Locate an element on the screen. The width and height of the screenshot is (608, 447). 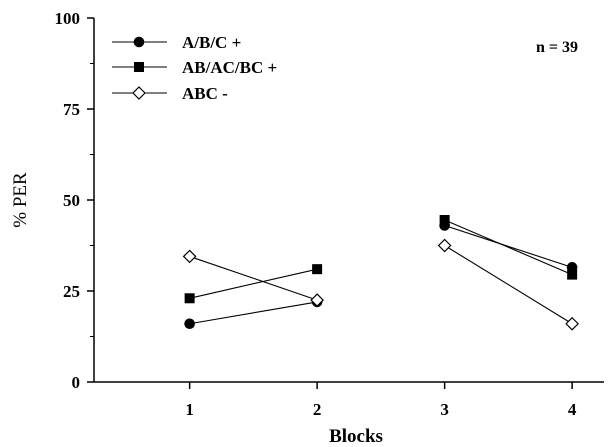
y-tick-label-50: 50 is located at coordinates (71, 200).